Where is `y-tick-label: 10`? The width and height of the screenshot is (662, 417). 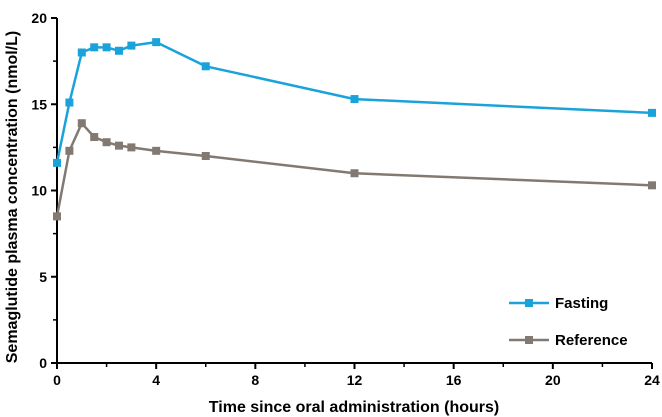
y-tick-label: 10 is located at coordinates (39, 191).